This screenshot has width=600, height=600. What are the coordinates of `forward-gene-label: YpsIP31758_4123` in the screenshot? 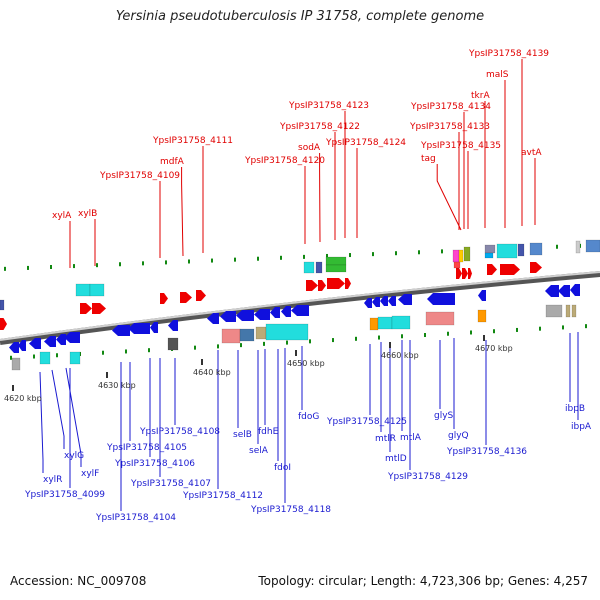 It's located at (328, 106).